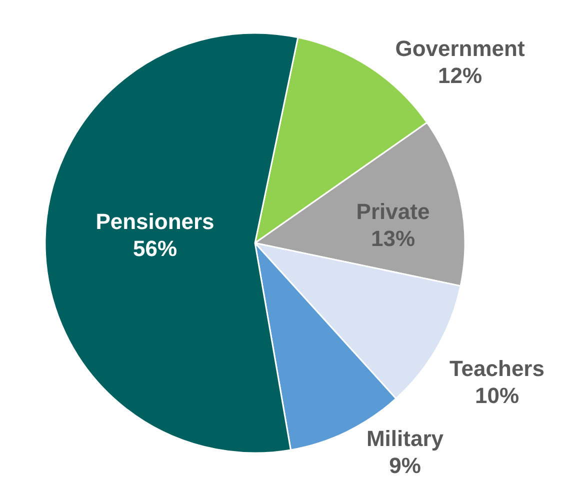  I want to click on slice-label: Private, so click(393, 211).